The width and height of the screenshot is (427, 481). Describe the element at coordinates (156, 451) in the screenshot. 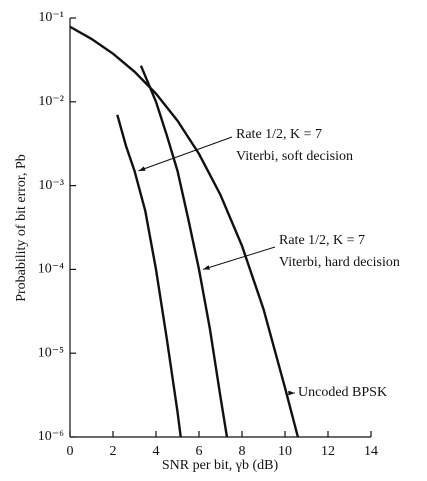

I see `x-tick-label: 4` at that location.